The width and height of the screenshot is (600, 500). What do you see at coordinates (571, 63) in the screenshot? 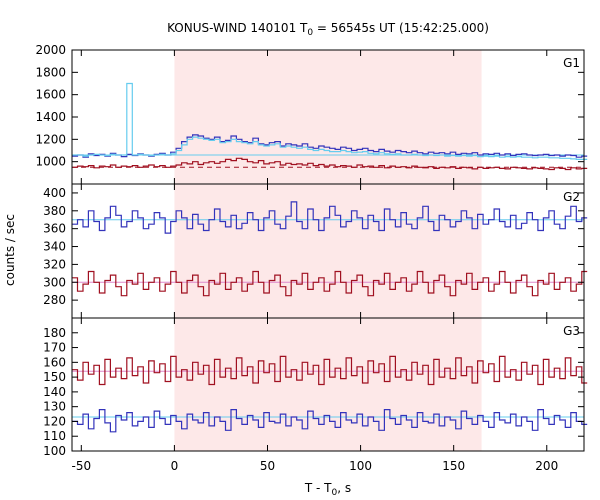
I see `panel-label: G1` at bounding box center [571, 63].